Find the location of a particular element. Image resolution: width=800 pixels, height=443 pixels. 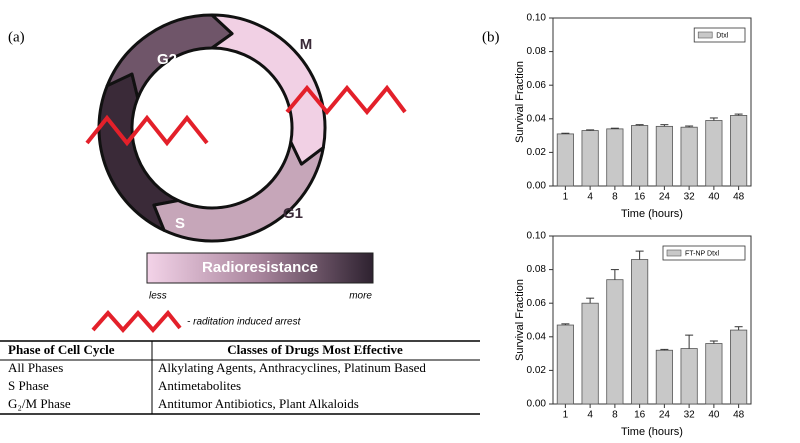

radioresistance-bar is located at coordinates (260, 268).